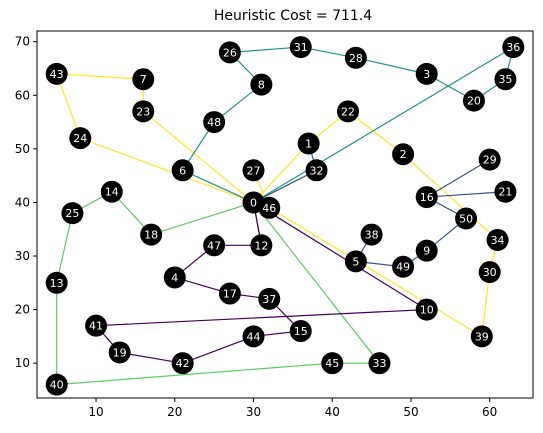 The image size is (543, 433). I want to click on node-24: 24, so click(80, 138).